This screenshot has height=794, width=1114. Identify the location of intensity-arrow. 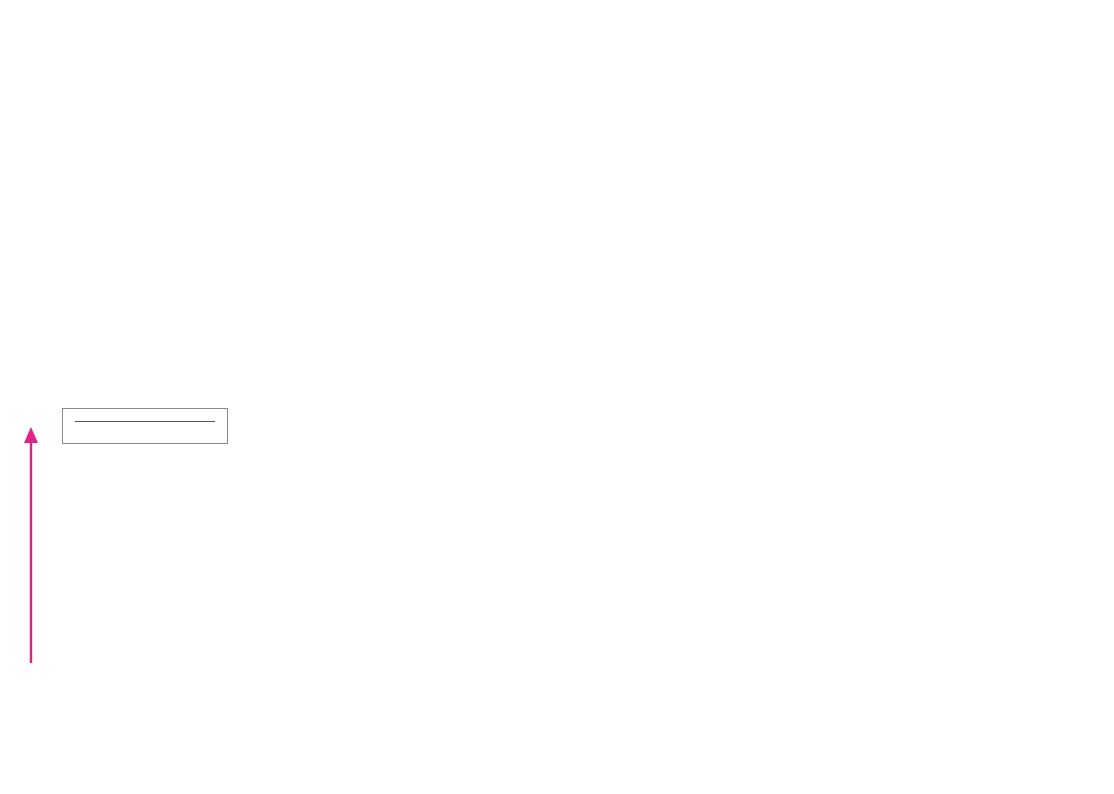
(31, 545).